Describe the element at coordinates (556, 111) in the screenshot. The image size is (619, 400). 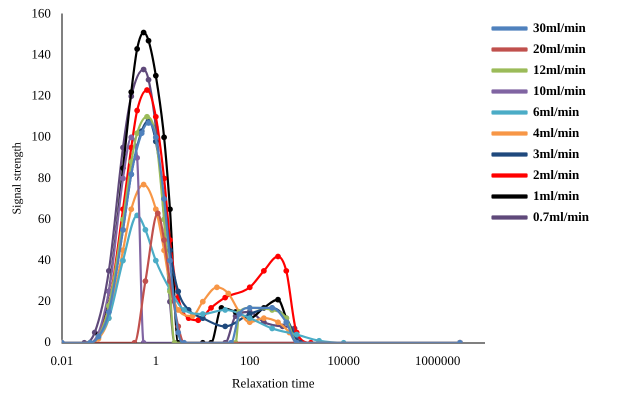
I see `legend-label: 6ml/min` at that location.